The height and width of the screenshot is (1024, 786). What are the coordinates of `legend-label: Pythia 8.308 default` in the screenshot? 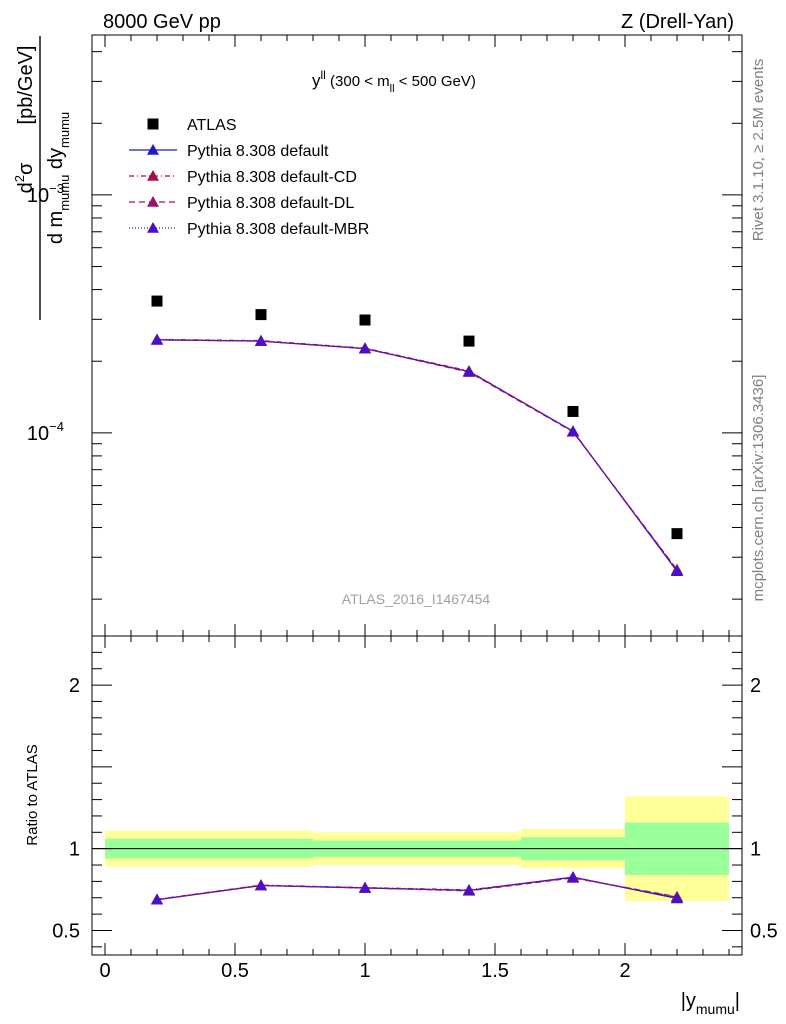 It's located at (258, 151).